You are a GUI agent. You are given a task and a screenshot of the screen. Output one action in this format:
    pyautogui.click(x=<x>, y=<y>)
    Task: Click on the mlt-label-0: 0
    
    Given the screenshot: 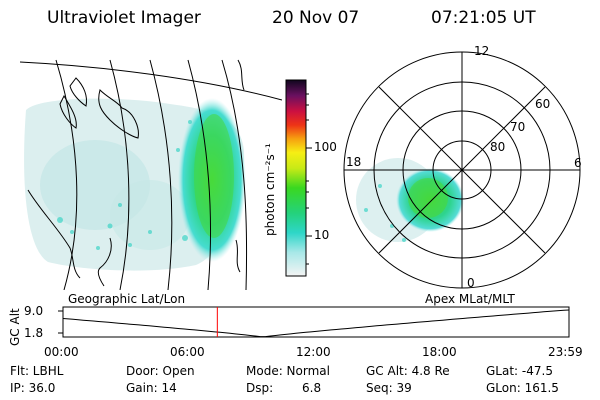 What is the action you would take?
    pyautogui.click(x=471, y=283)
    